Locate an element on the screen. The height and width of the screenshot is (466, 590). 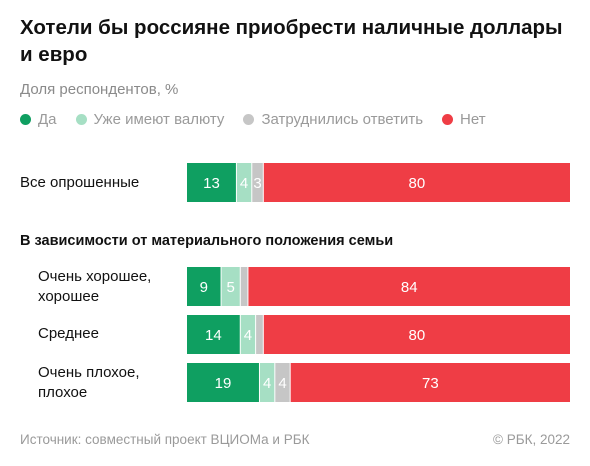
legend-item-have: Уже имеют валюту is located at coordinates (150, 119).